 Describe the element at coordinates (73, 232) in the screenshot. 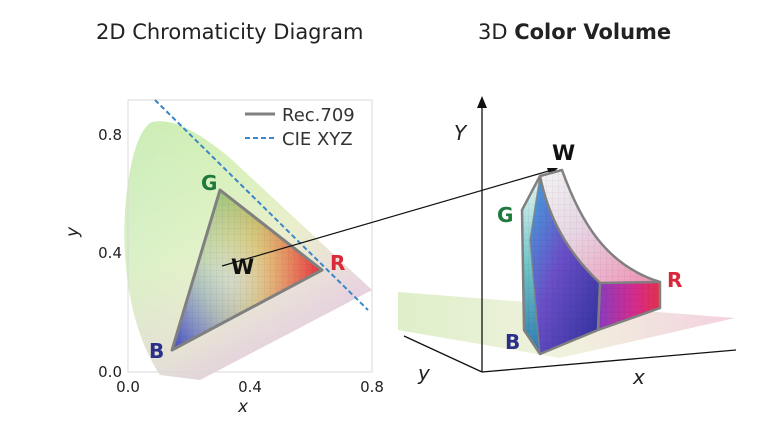

I see `y-axis-label: y` at that location.